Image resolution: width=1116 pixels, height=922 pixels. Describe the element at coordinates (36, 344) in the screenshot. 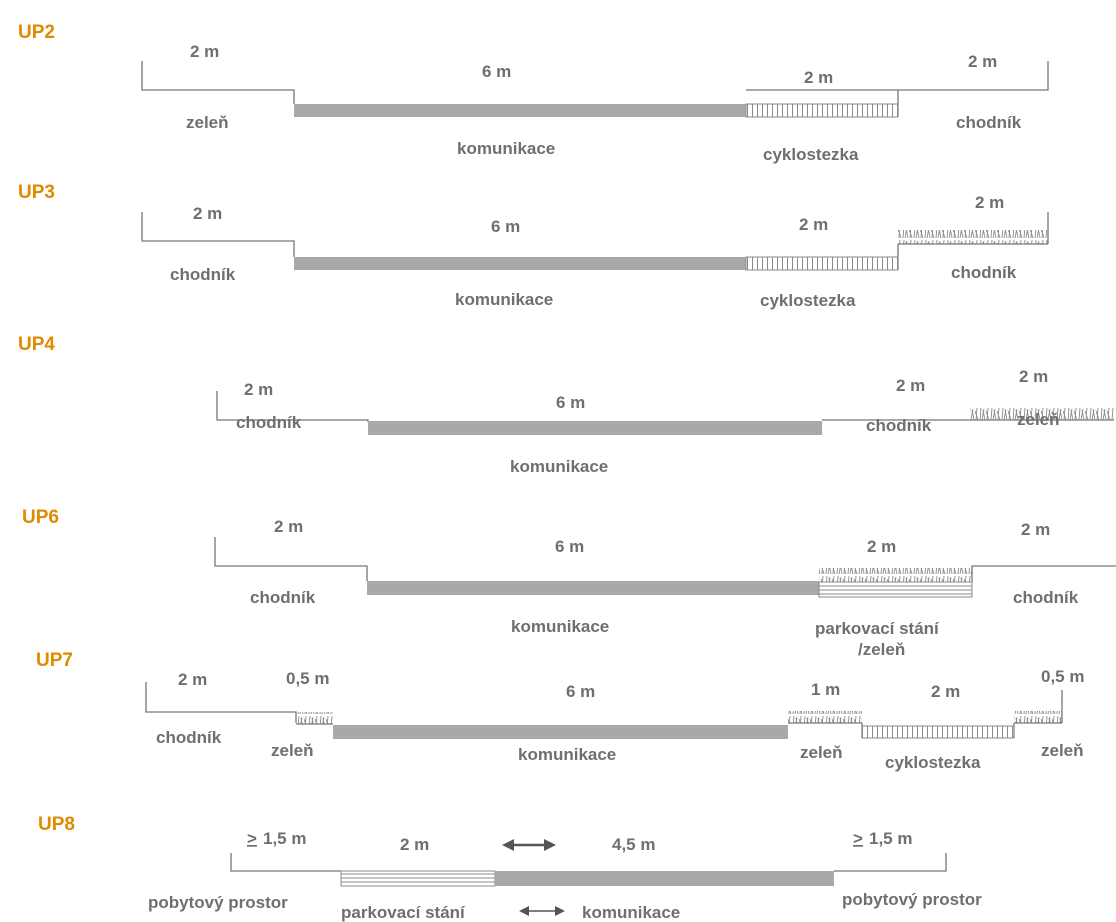

I see `profile-title: UP4` at that location.